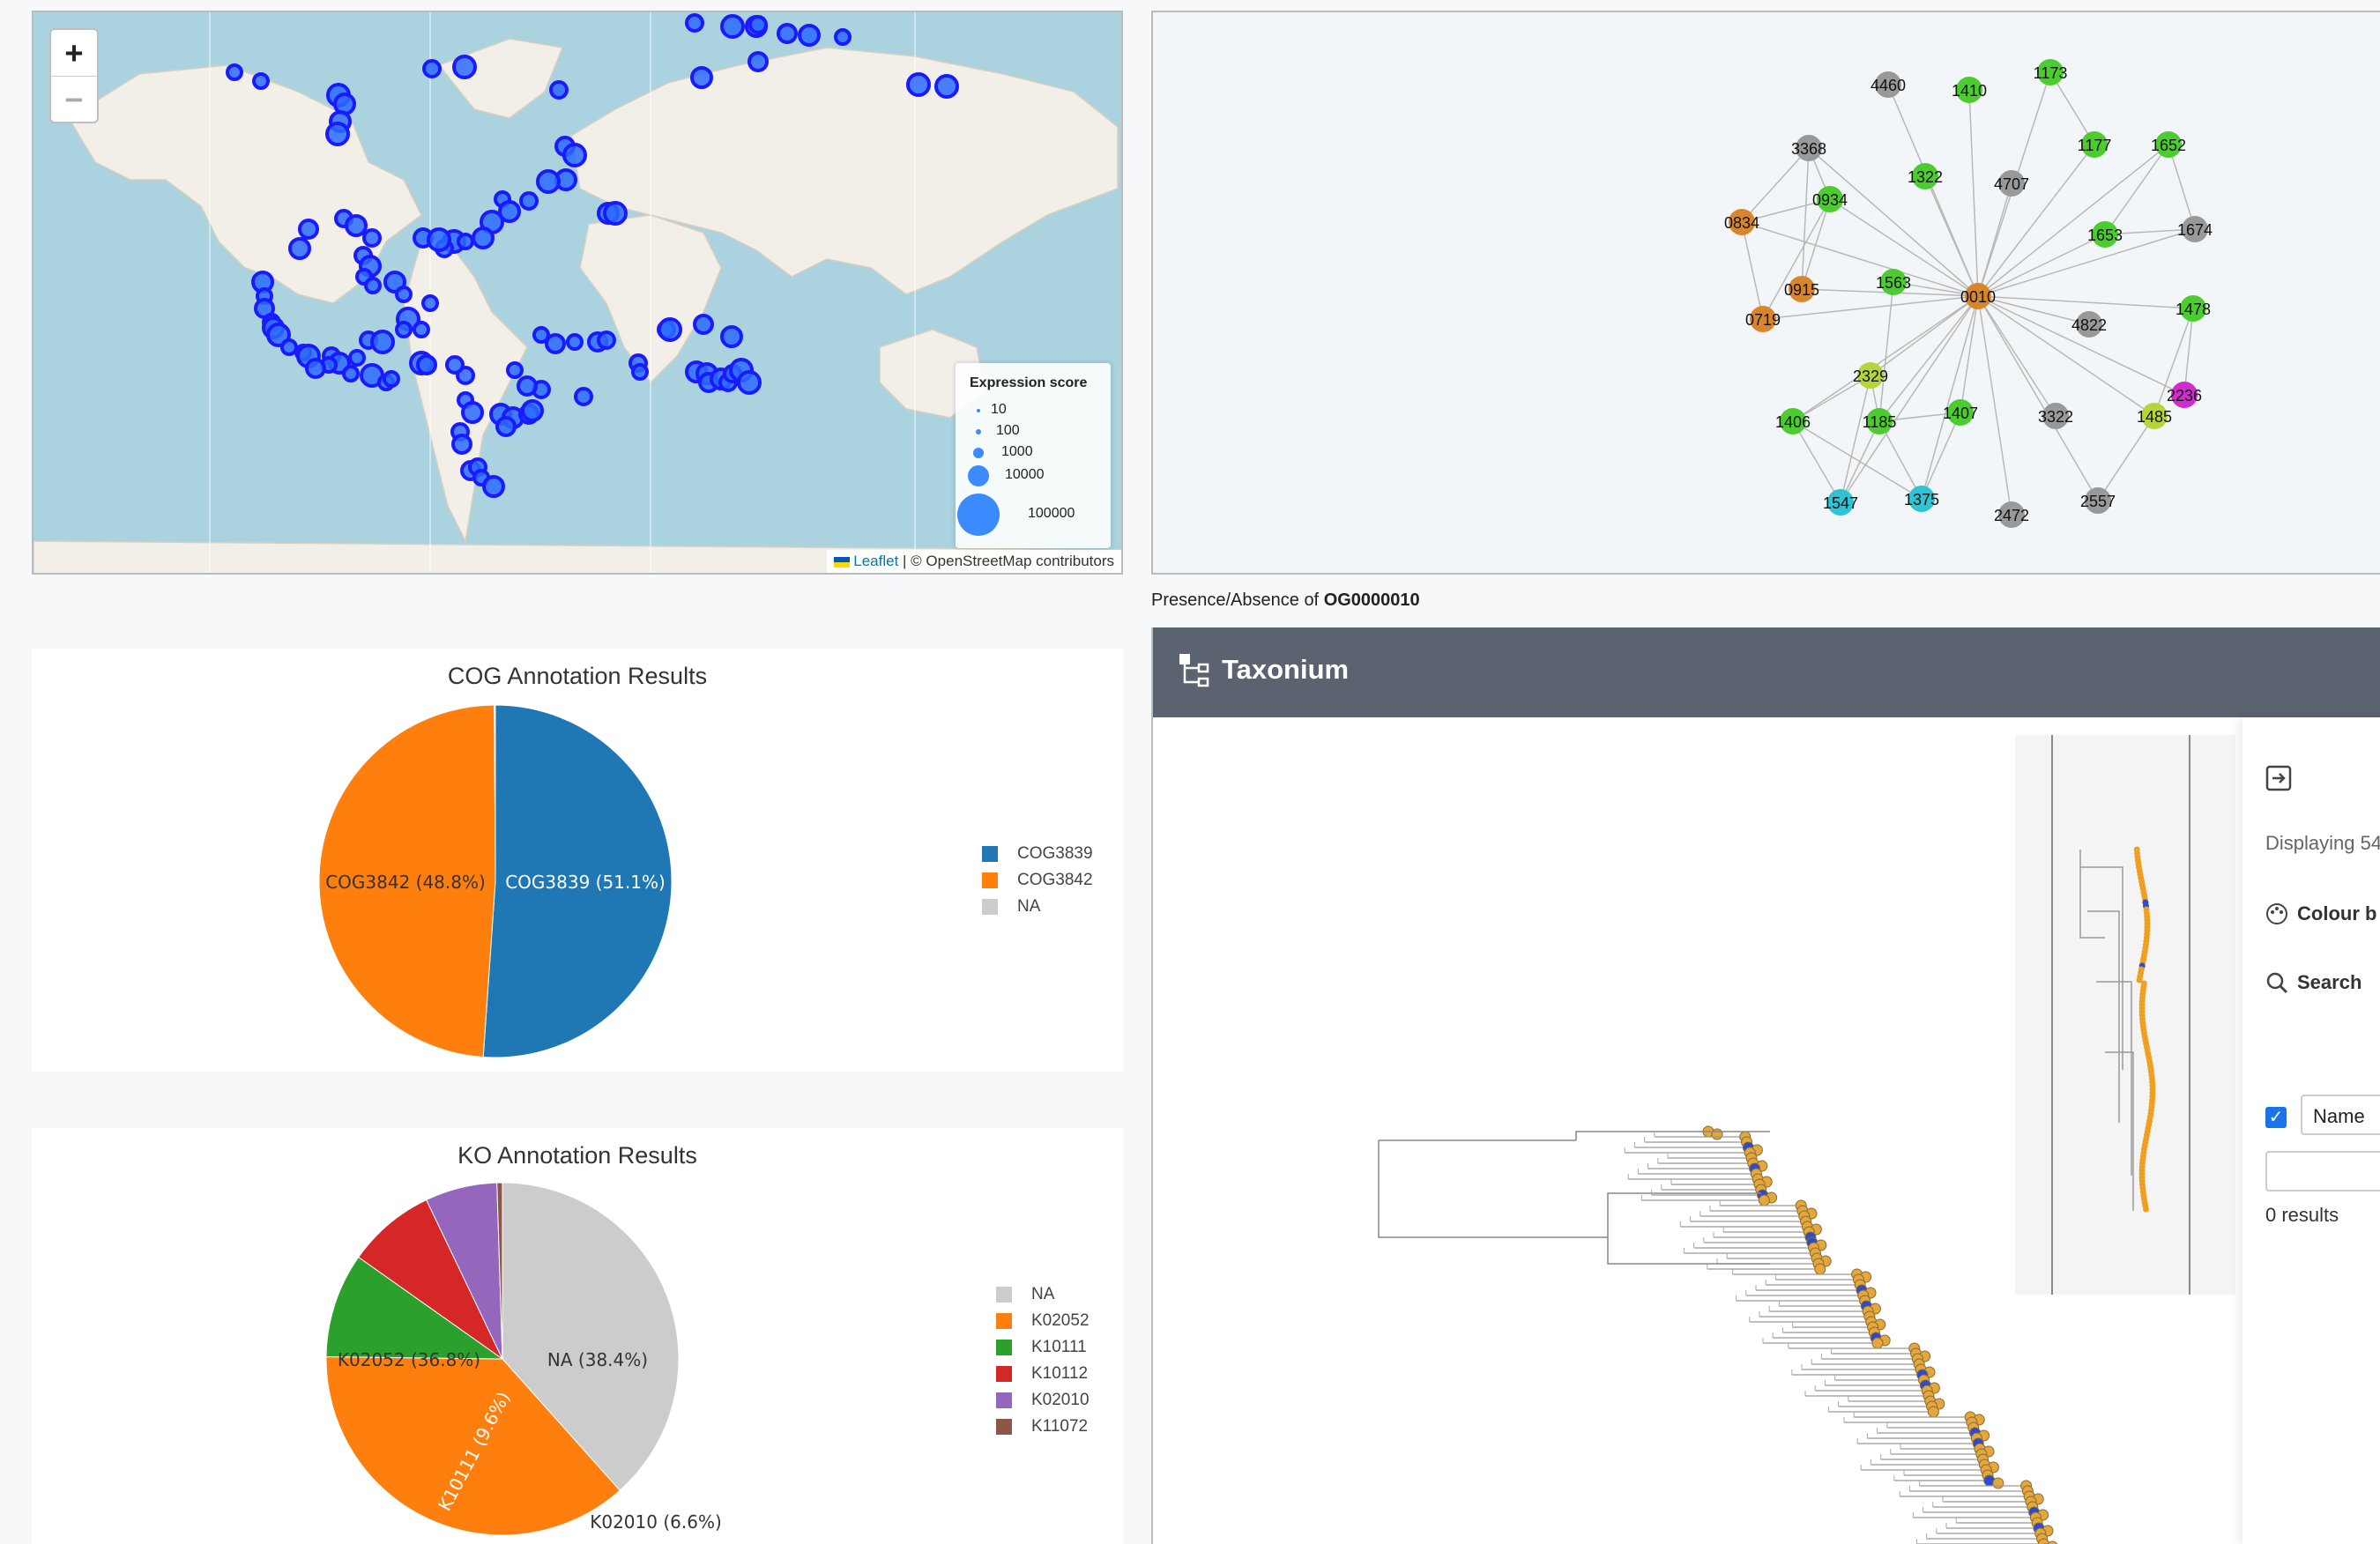 The image size is (2380, 1544). Describe the element at coordinates (1037, 854) in the screenshot. I see `legend-entry: COG3839` at that location.